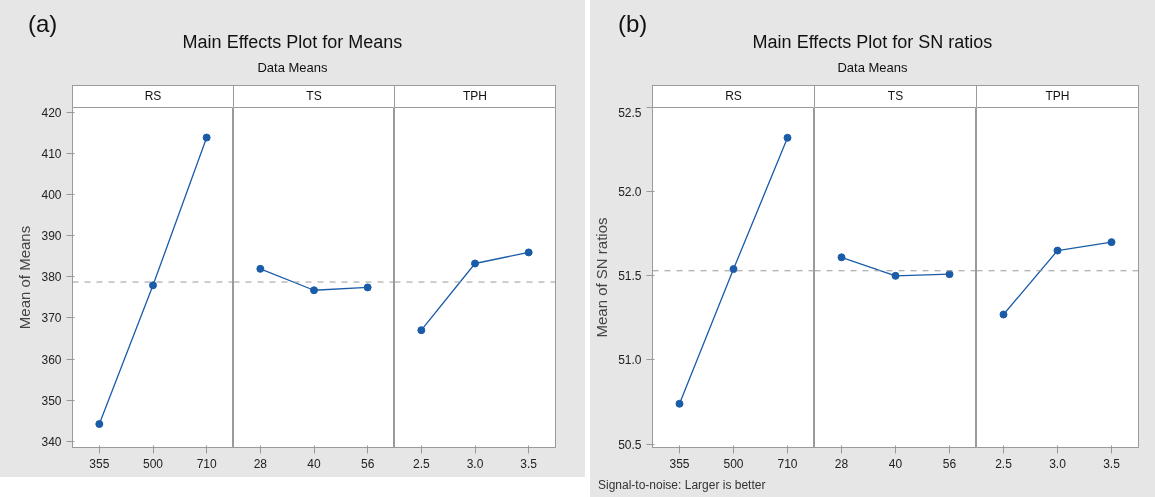 The image size is (1155, 497). I want to click on y-tick-label: 340, so click(51, 441).